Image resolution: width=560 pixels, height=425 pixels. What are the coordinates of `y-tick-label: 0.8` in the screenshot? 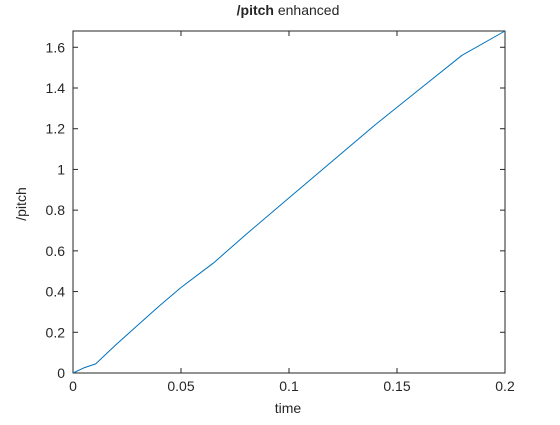 It's located at (56, 210).